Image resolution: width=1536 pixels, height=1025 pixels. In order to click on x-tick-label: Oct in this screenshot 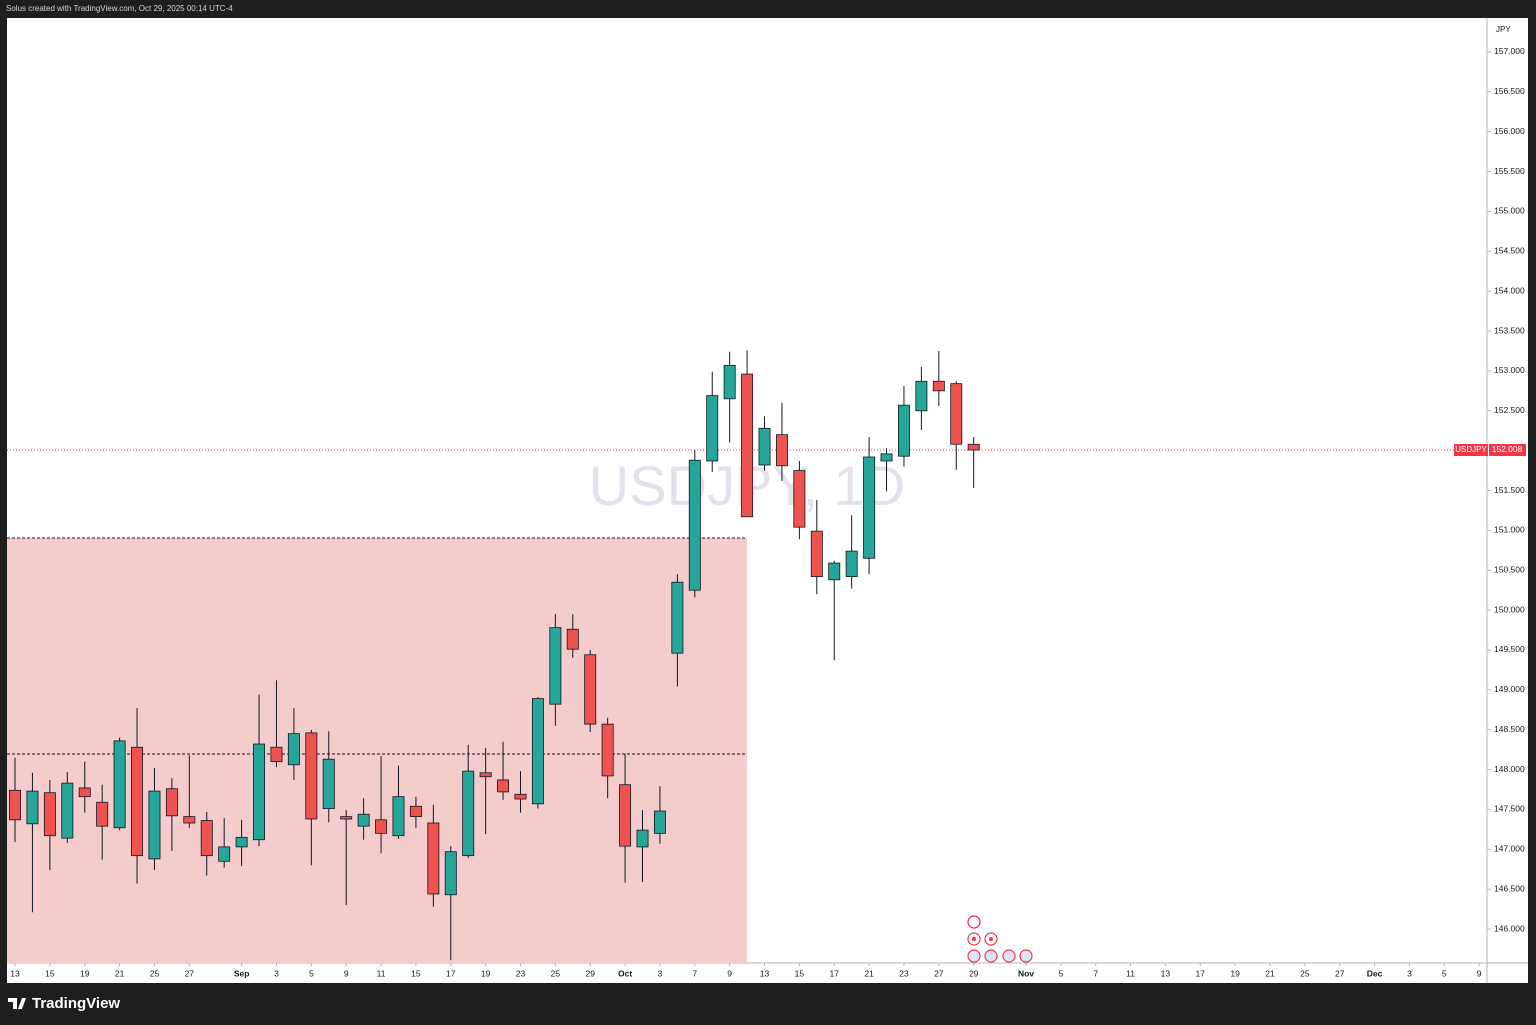, I will do `click(625, 973)`.